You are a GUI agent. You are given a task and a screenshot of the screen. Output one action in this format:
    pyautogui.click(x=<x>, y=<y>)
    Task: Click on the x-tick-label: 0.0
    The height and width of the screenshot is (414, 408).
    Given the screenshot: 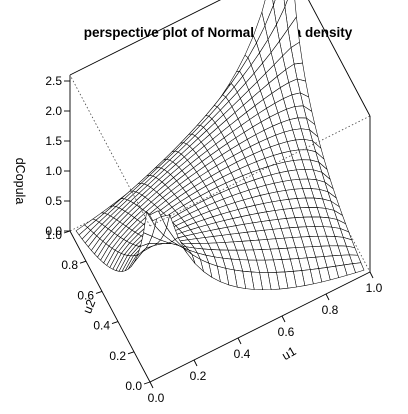 What is the action you would take?
    pyautogui.click(x=156, y=398)
    